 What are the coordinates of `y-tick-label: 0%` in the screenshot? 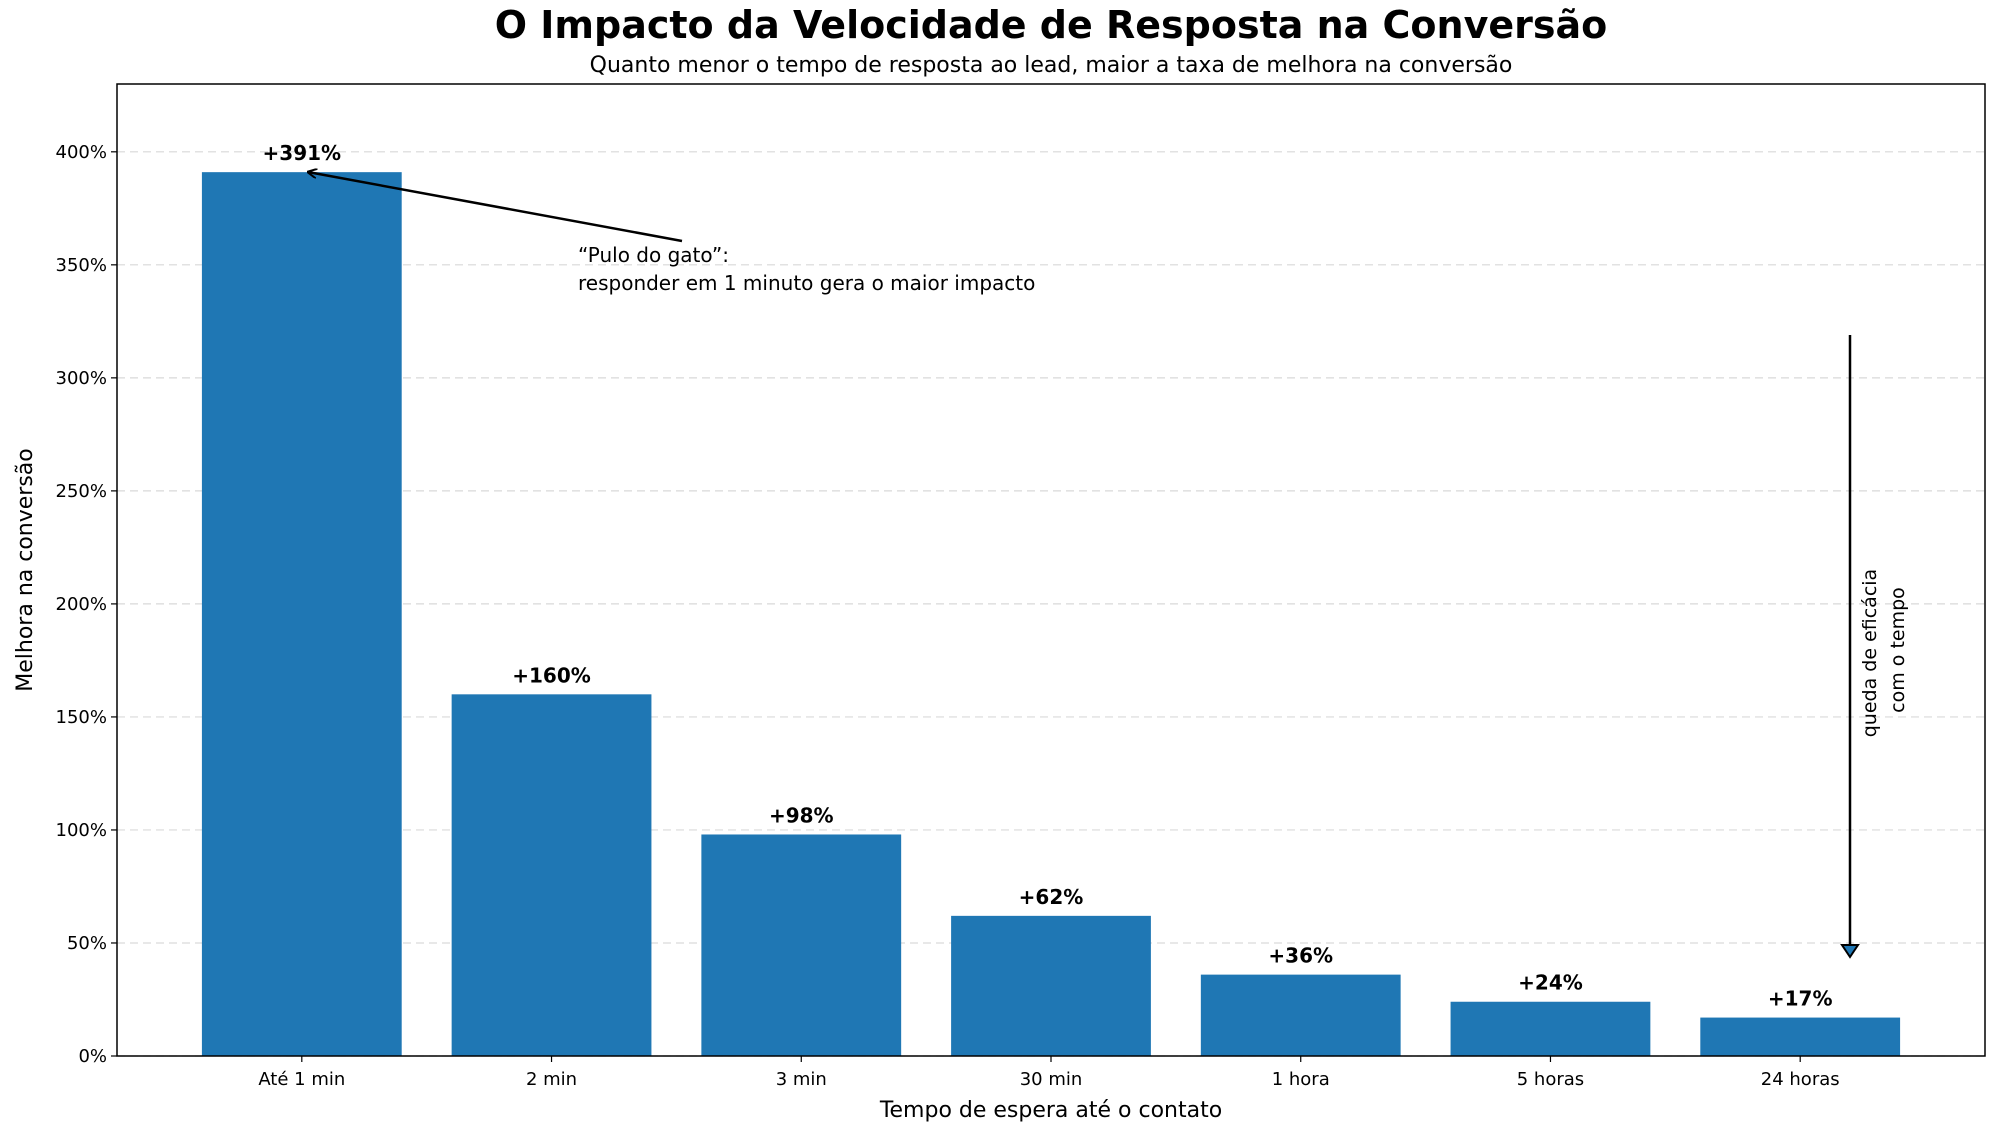 It's located at (92, 1056).